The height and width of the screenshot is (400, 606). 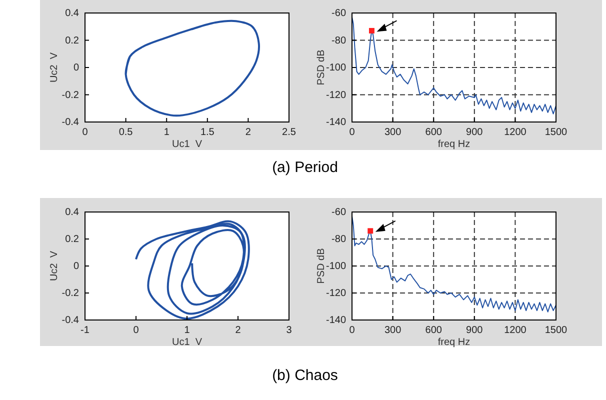 I want to click on x-tick-label: 2.5, so click(x=289, y=132).